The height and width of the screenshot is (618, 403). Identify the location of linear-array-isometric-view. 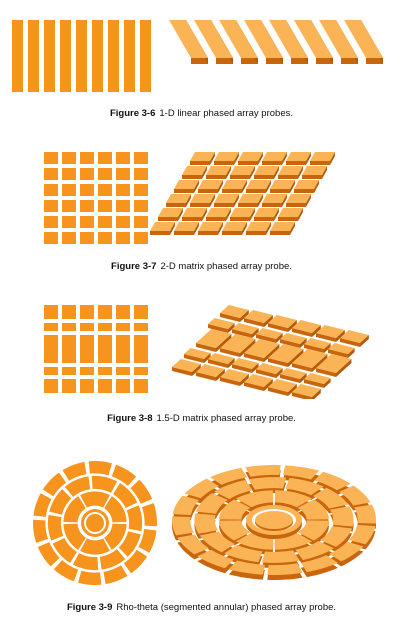
(276, 42).